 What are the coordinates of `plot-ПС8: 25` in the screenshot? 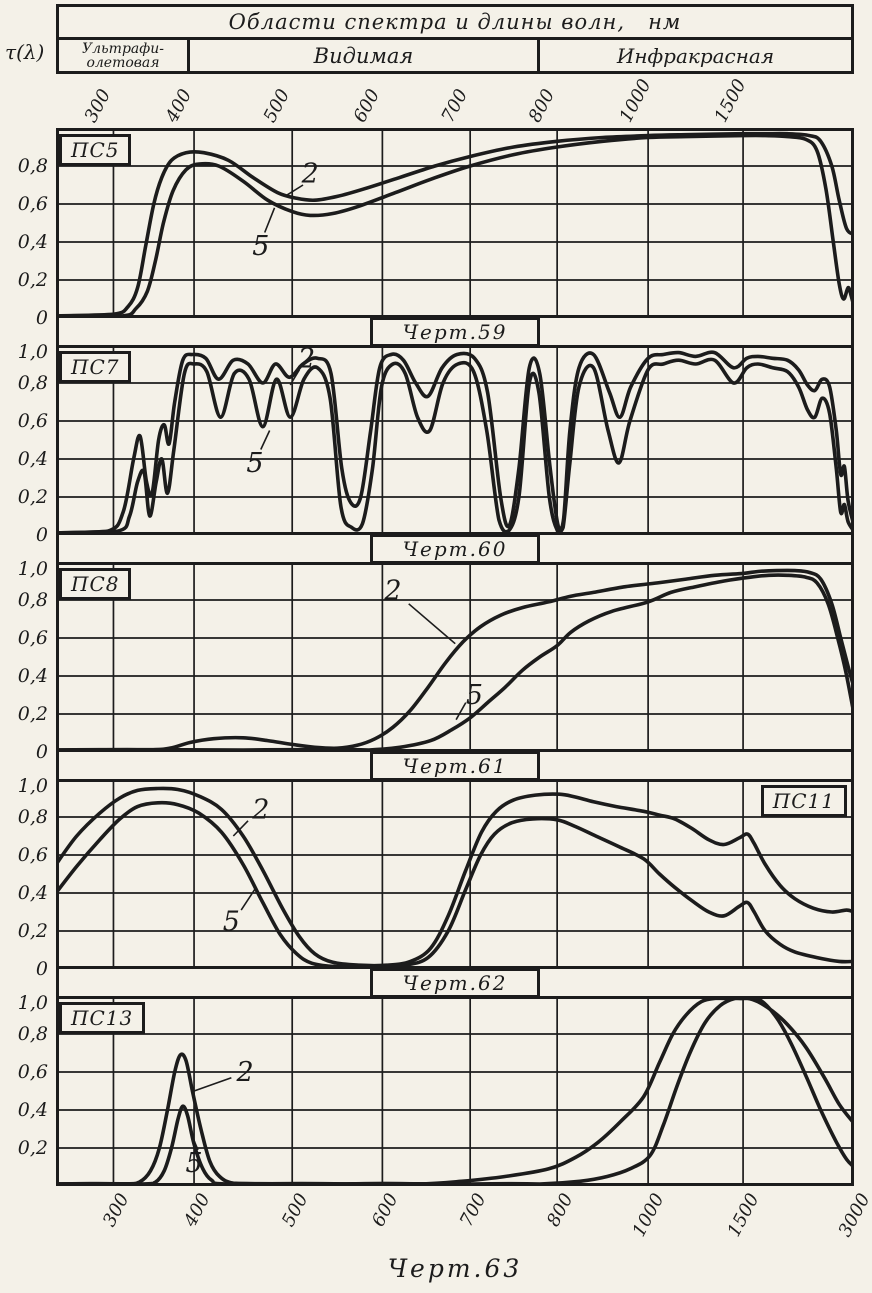 It's located at (455, 657).